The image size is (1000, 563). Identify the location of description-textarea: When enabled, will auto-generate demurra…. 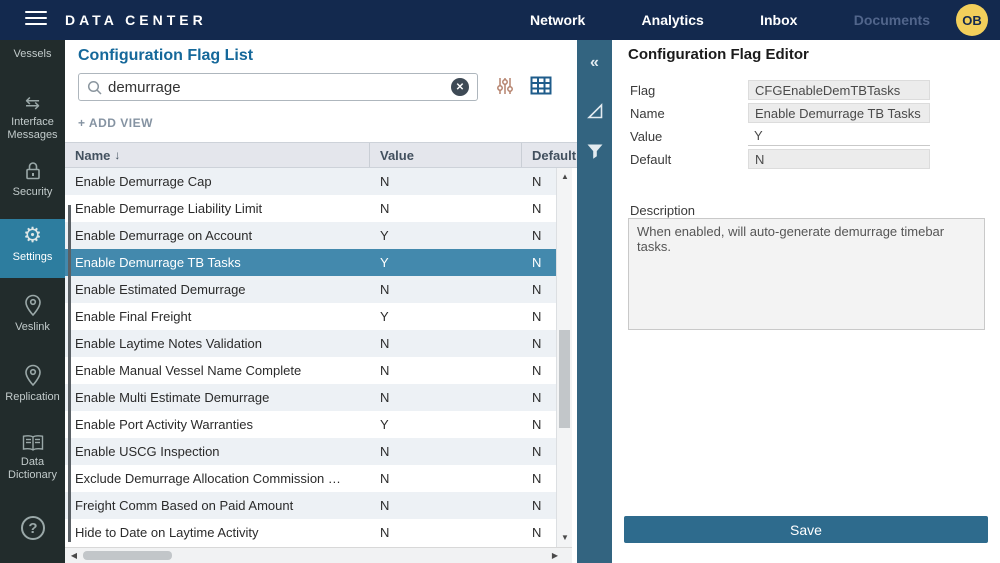
(806, 274).